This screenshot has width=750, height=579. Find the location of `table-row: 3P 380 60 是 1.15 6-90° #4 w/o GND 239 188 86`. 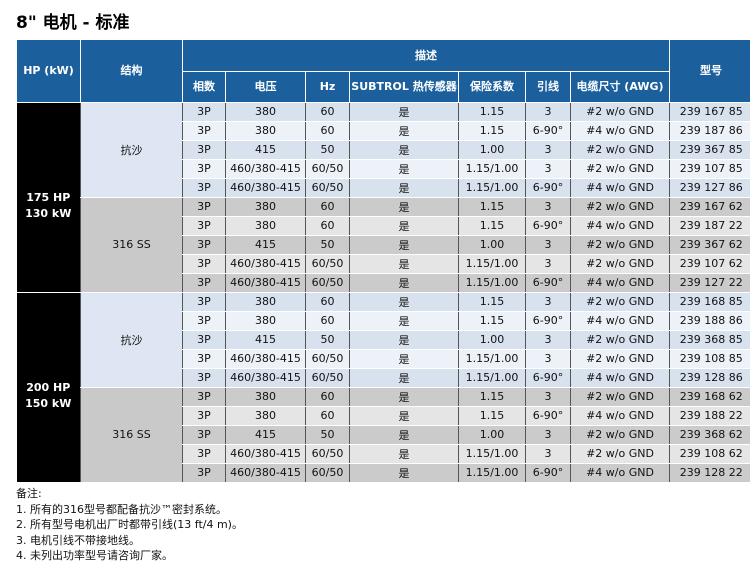

table-row: 3P 380 60 是 1.15 6-90° #4 w/o GND 239 188 86 is located at coordinates (383, 321).